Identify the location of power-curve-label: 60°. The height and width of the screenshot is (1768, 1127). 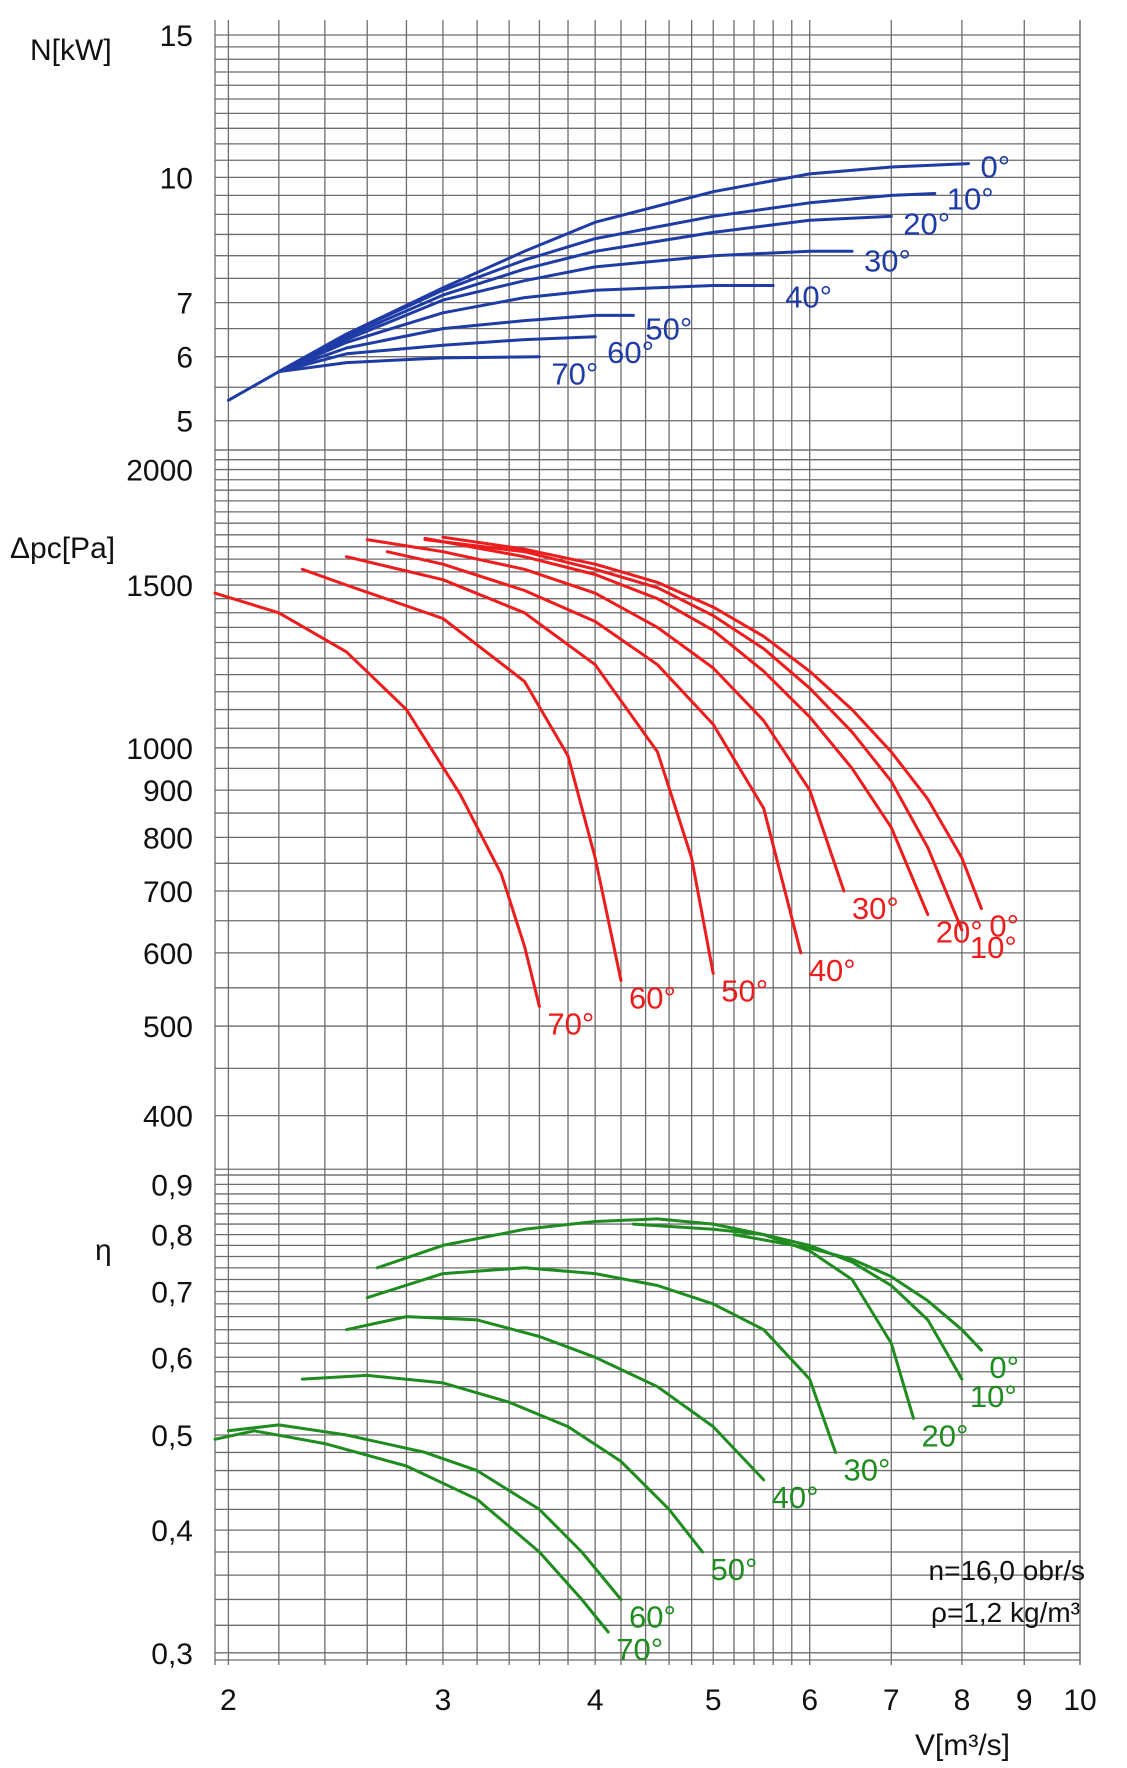
(630, 352).